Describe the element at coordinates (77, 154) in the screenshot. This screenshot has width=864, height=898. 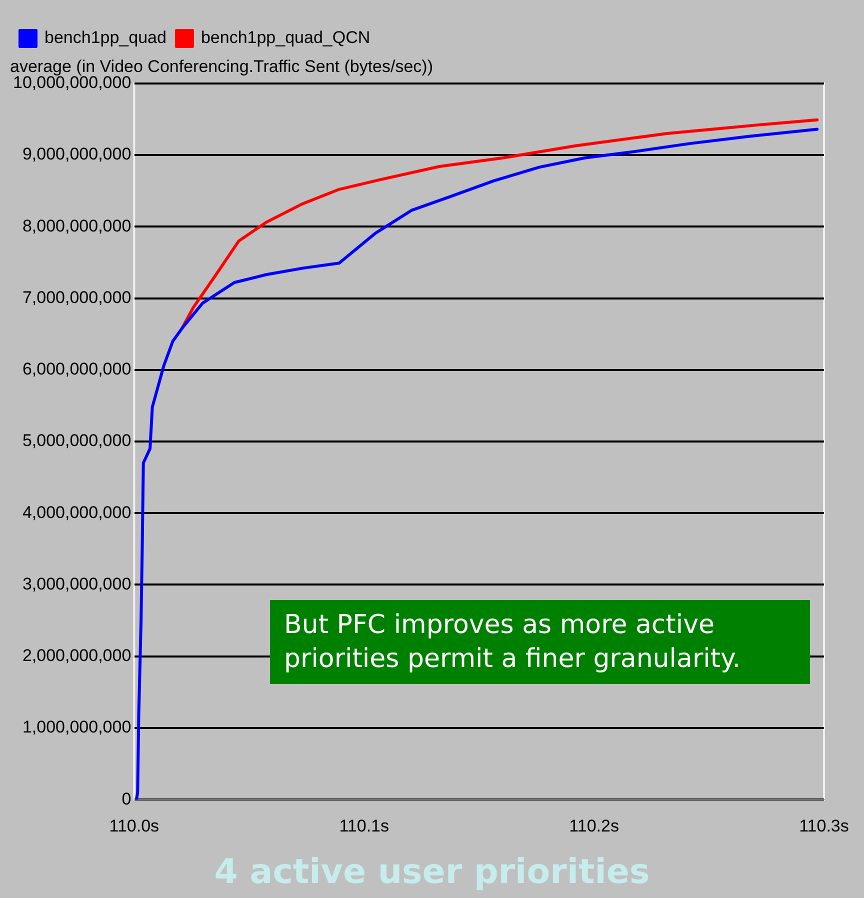
I see `y-tick-label: 9,000,000,000` at that location.